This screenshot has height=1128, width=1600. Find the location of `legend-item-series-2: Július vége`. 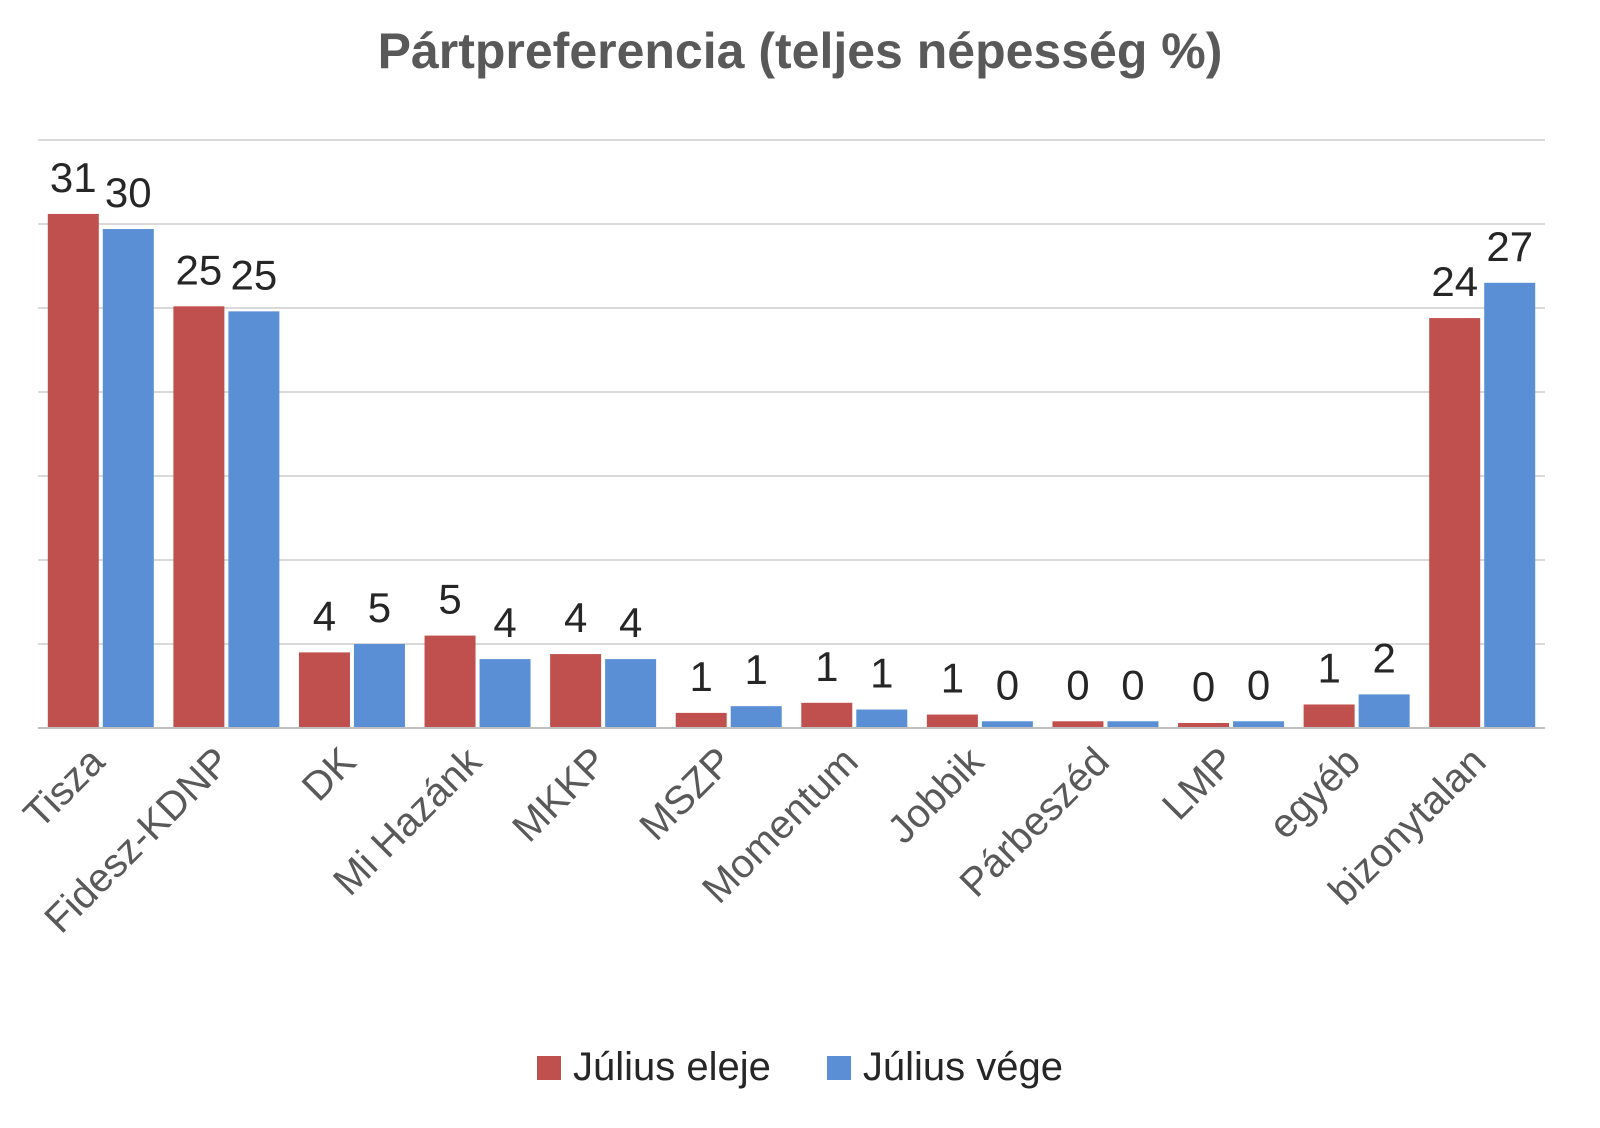

legend-item-series-2: Július vége is located at coordinates (944, 1067).